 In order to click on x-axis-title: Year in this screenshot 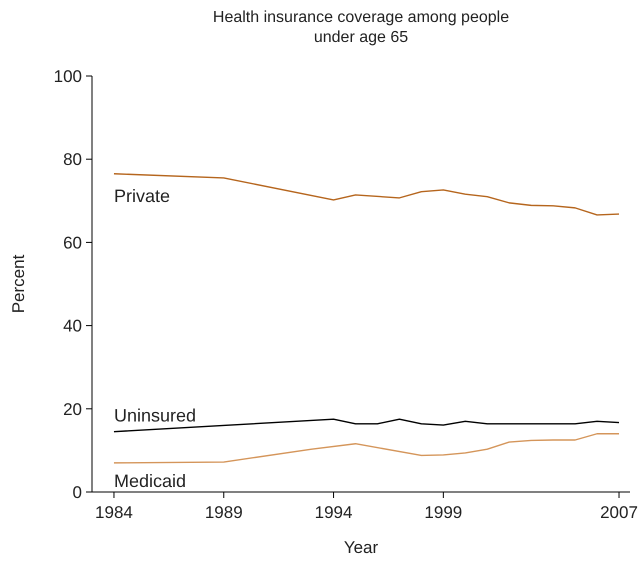, I will do `click(361, 547)`.